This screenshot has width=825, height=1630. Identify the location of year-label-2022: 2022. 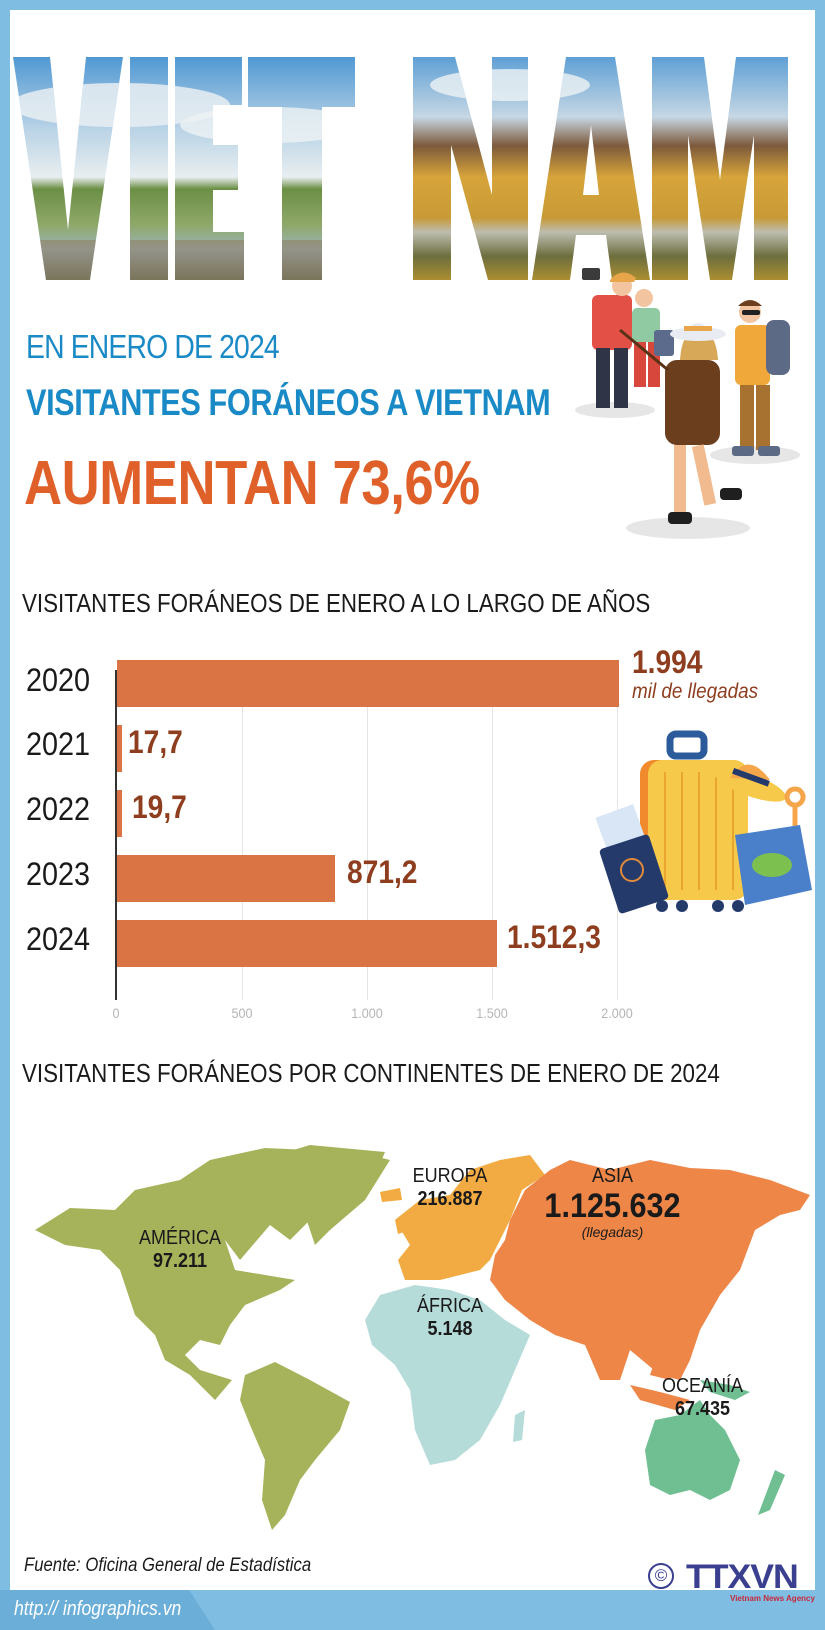
(58, 809).